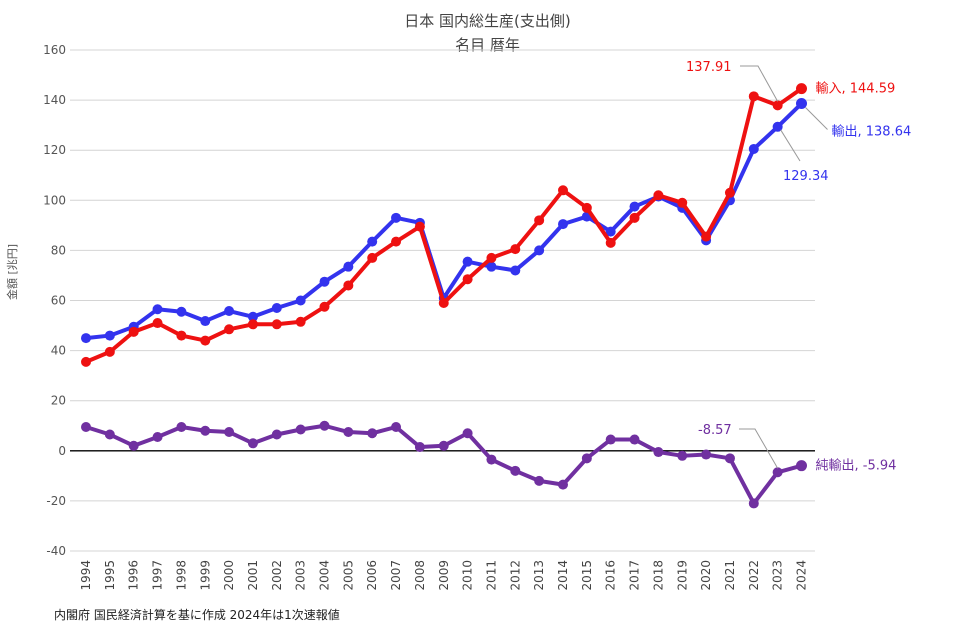 This screenshot has height=636, width=975. I want to click on x-tick-label: 2003, so click(301, 575).